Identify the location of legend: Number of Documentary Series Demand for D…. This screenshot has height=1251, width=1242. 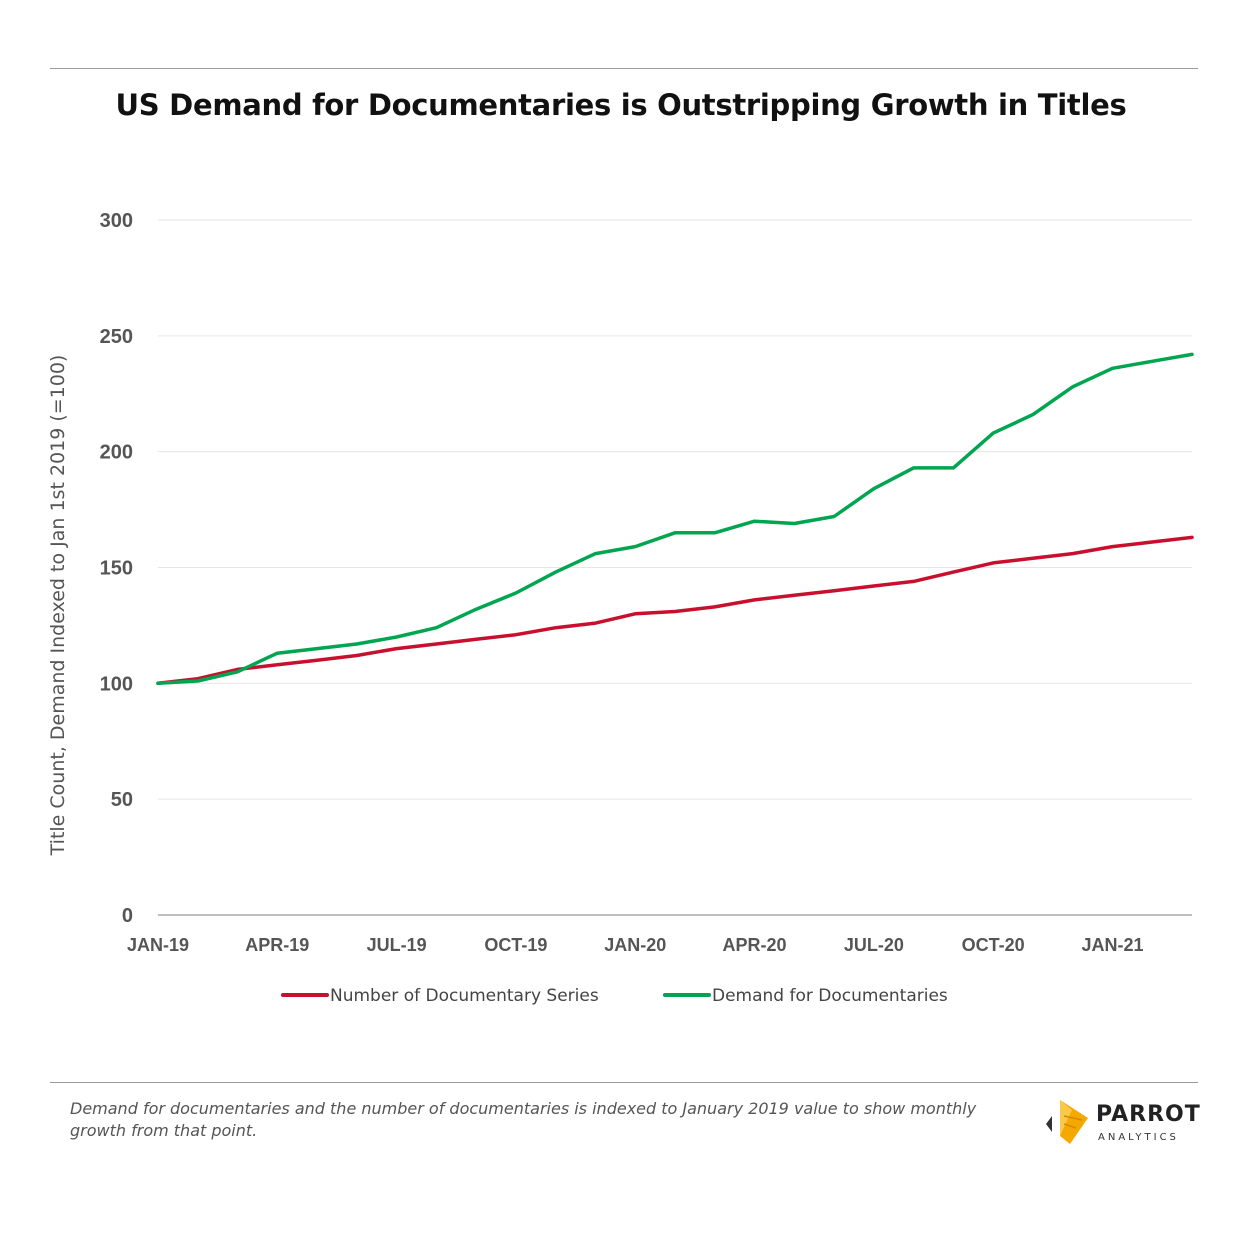
(614, 996).